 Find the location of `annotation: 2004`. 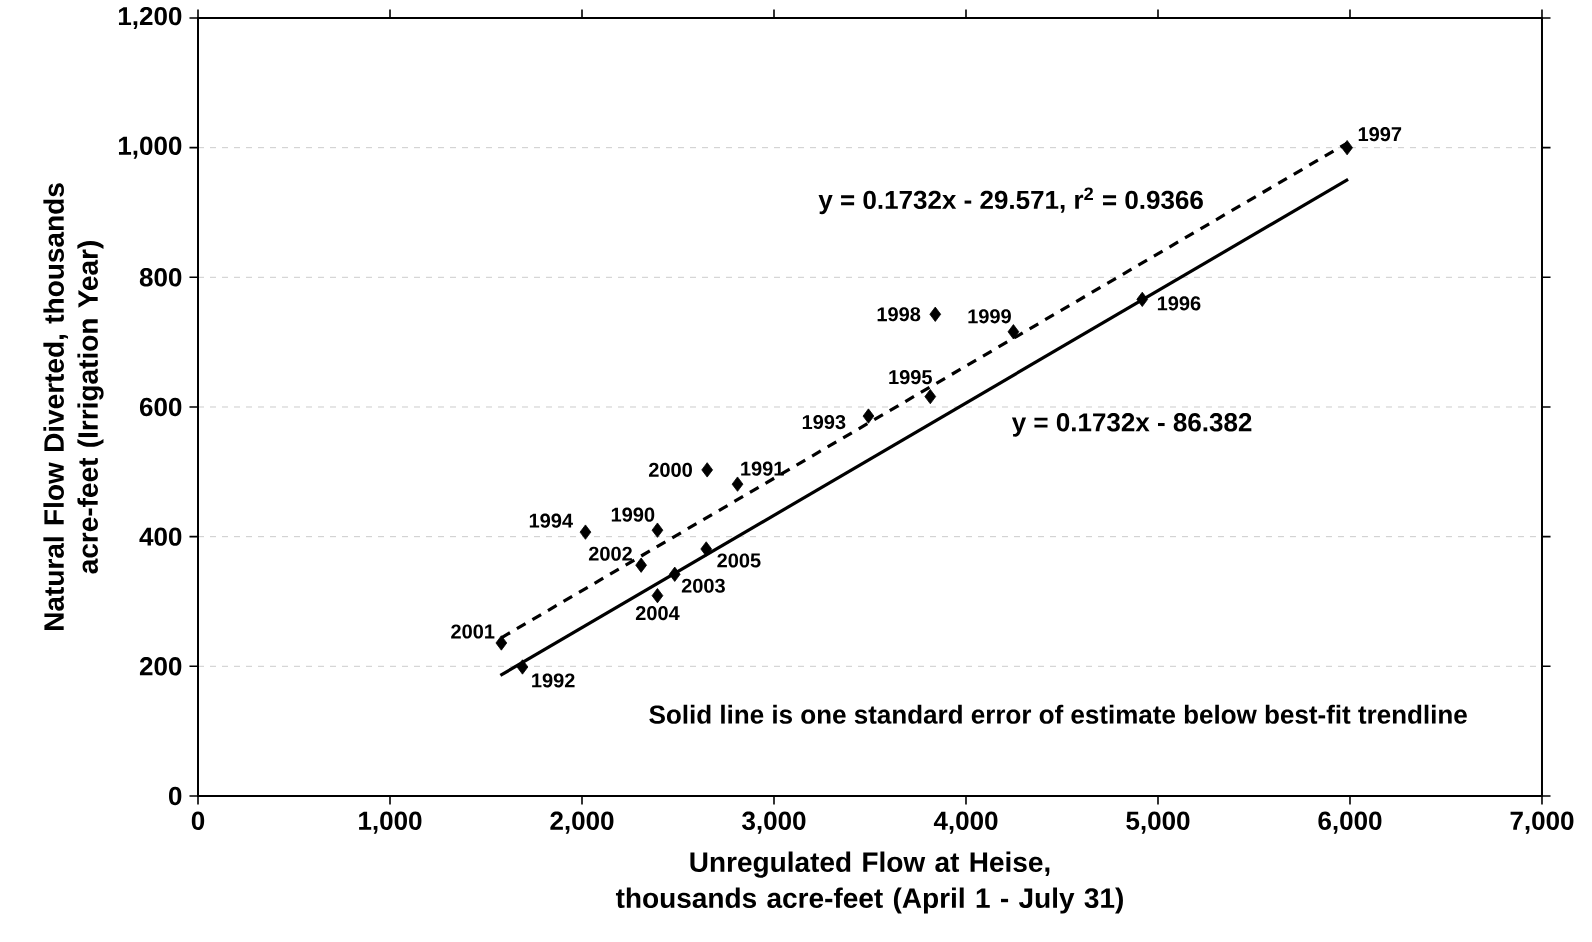

annotation: 2004 is located at coordinates (657, 613).